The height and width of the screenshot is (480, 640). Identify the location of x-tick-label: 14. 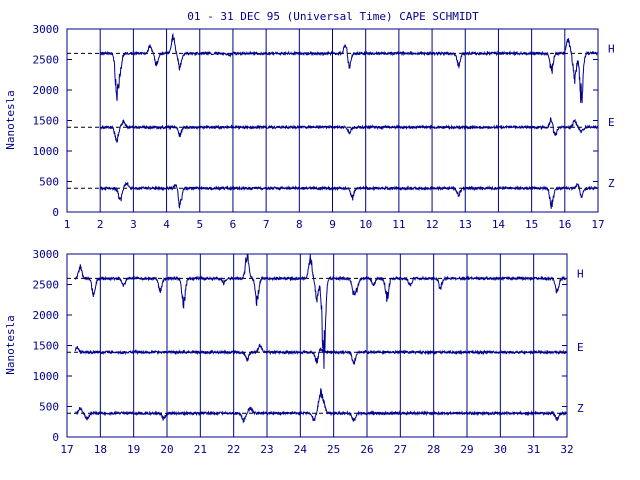
(499, 224).